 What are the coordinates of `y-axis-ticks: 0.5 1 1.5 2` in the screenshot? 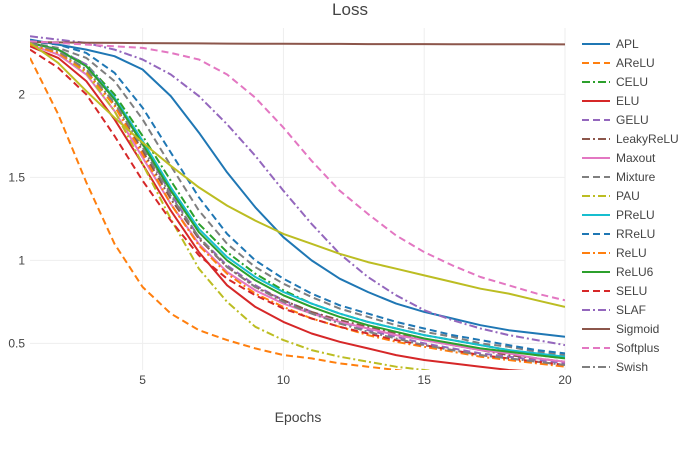 It's located at (16, 218).